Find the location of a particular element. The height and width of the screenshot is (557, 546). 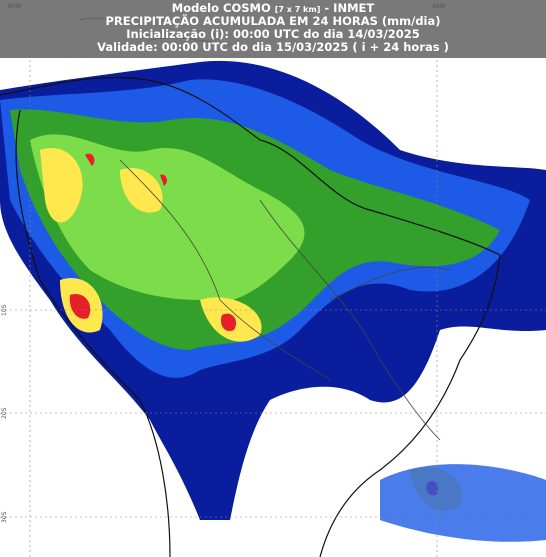

header-band is located at coordinates (273, 29).